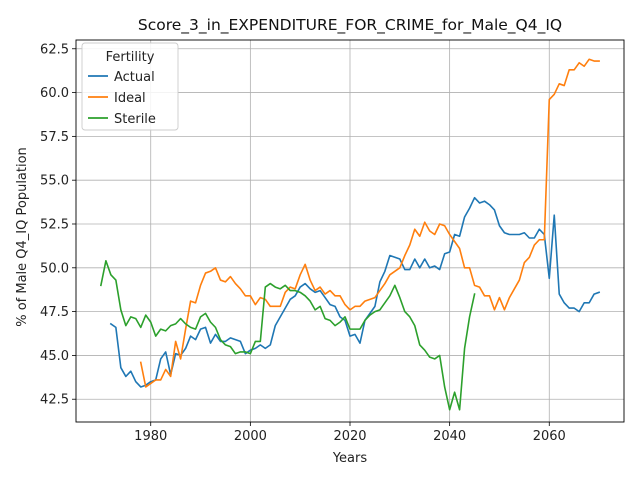 The height and width of the screenshot is (480, 640). Describe the element at coordinates (549, 436) in the screenshot. I see `x-tick-label: 2060` at that location.